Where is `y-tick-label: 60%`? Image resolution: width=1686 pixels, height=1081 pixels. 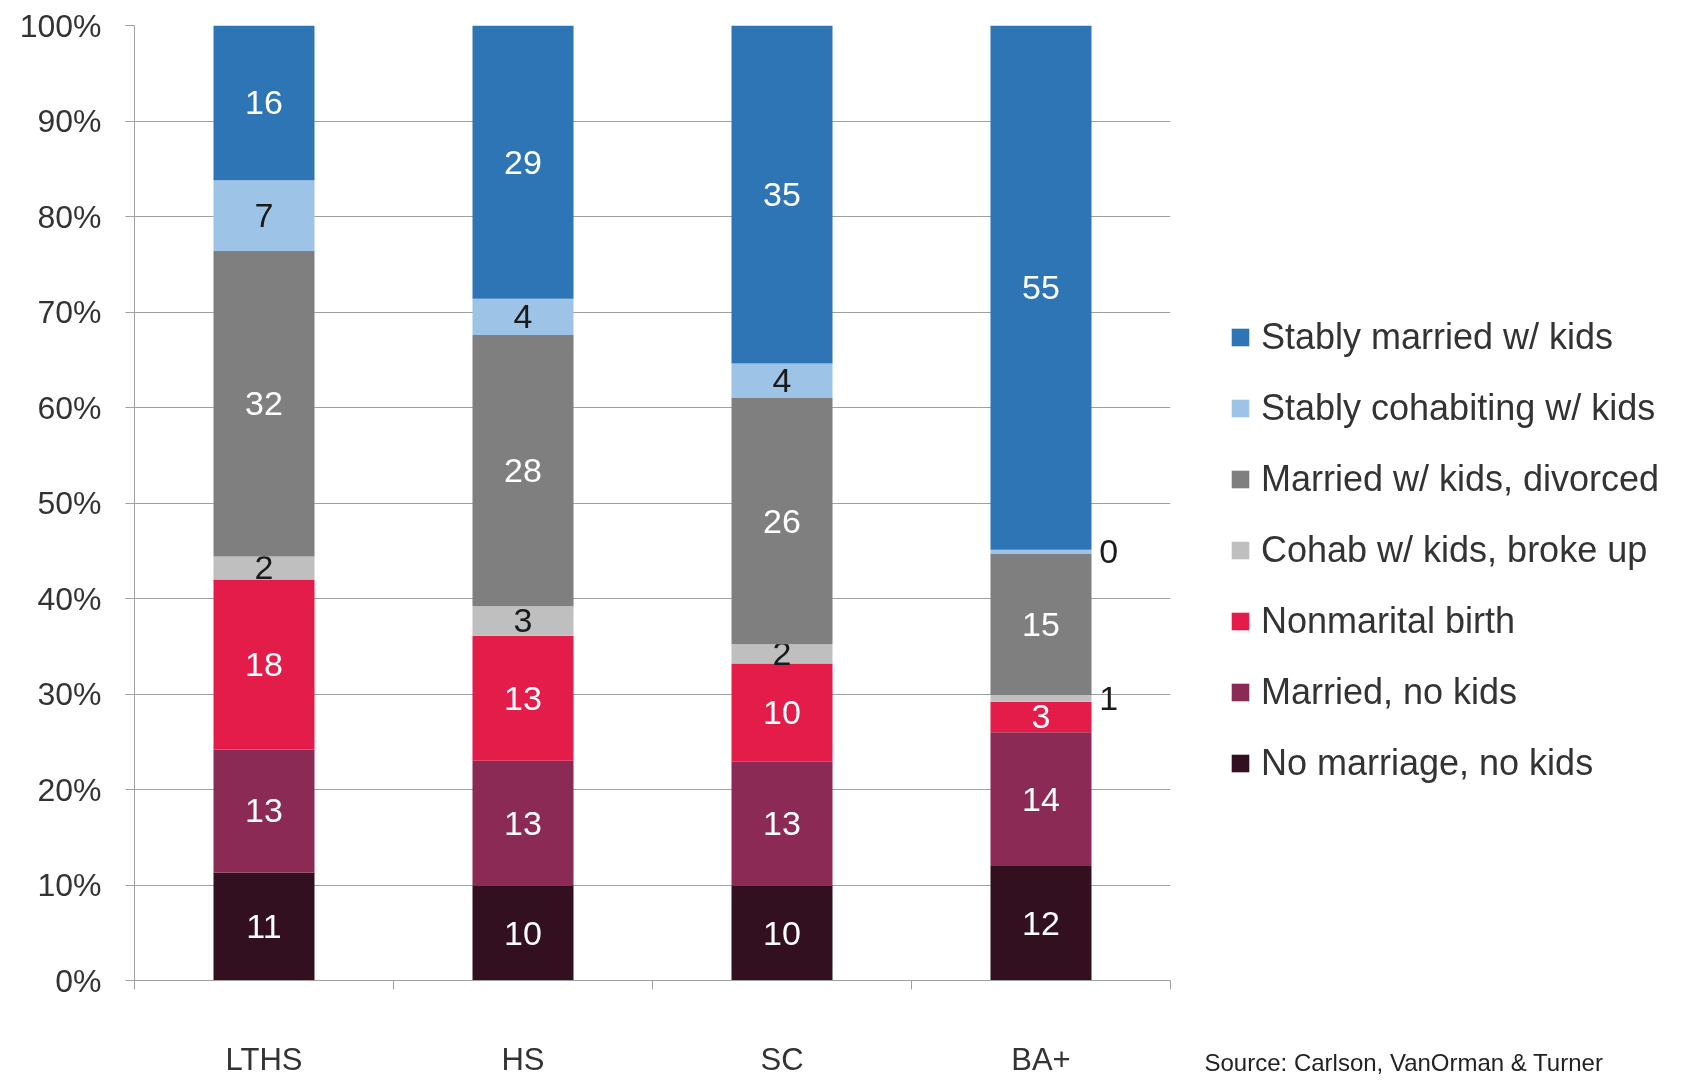
y-tick-label: 60% is located at coordinates (69, 407).